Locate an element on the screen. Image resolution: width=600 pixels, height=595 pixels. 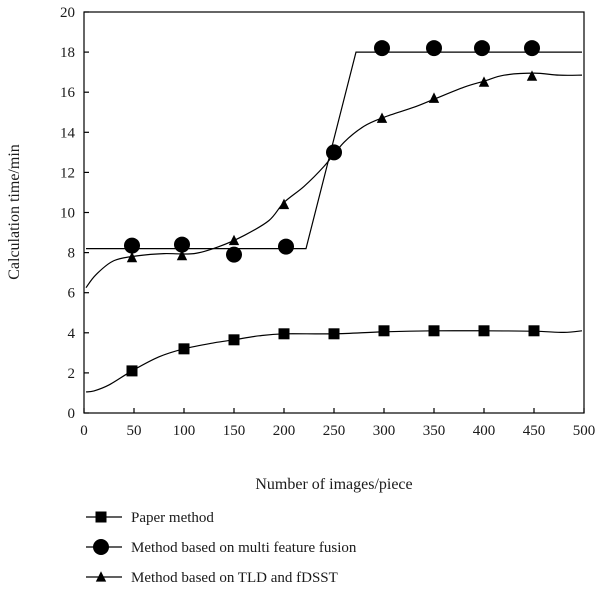
y-tick-label-4: 8 is located at coordinates (72, 254).